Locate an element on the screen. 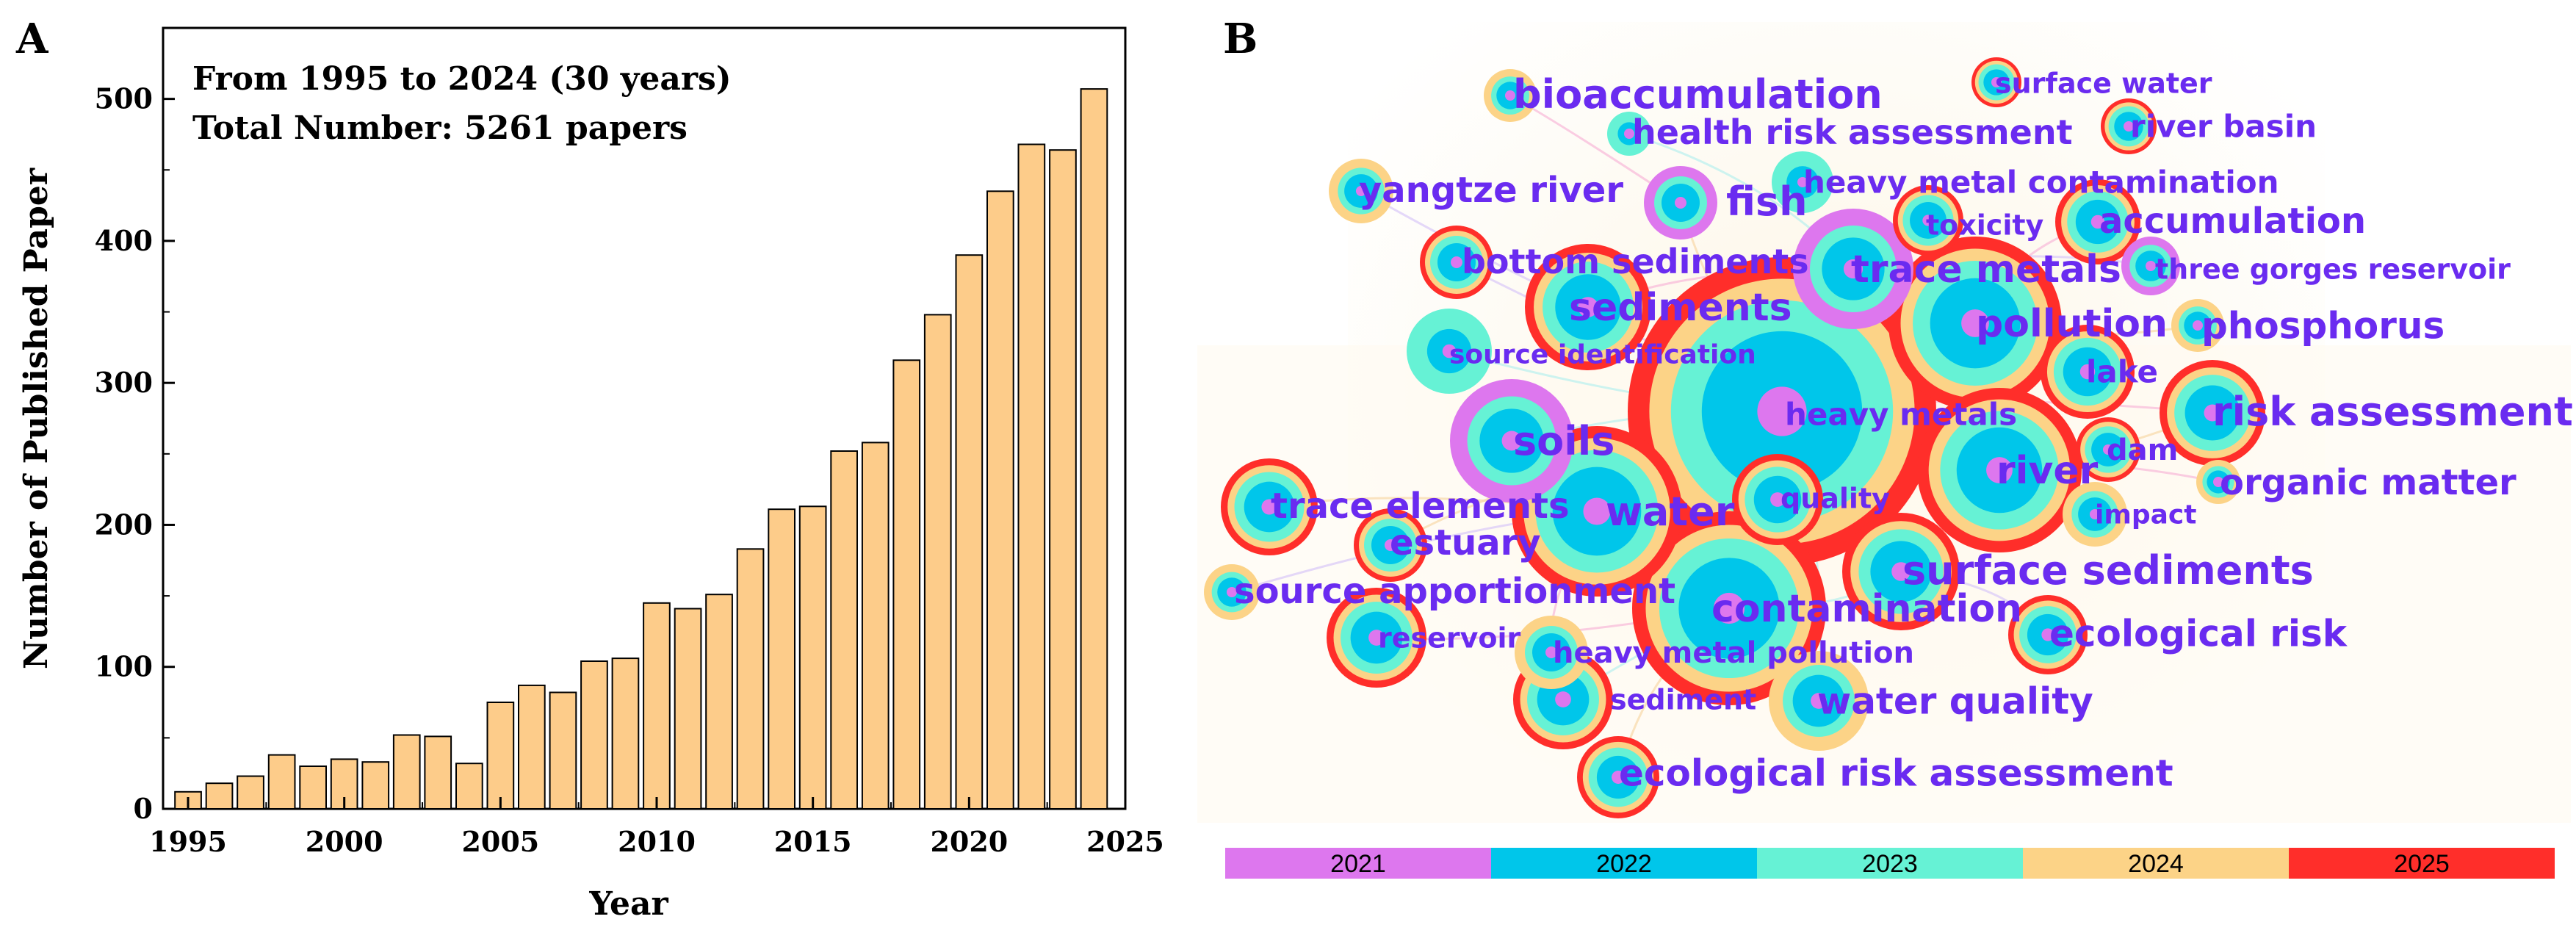 Image resolution: width=2576 pixels, height=933 pixels. node-heavy-metal-pollution is located at coordinates (1552, 652).